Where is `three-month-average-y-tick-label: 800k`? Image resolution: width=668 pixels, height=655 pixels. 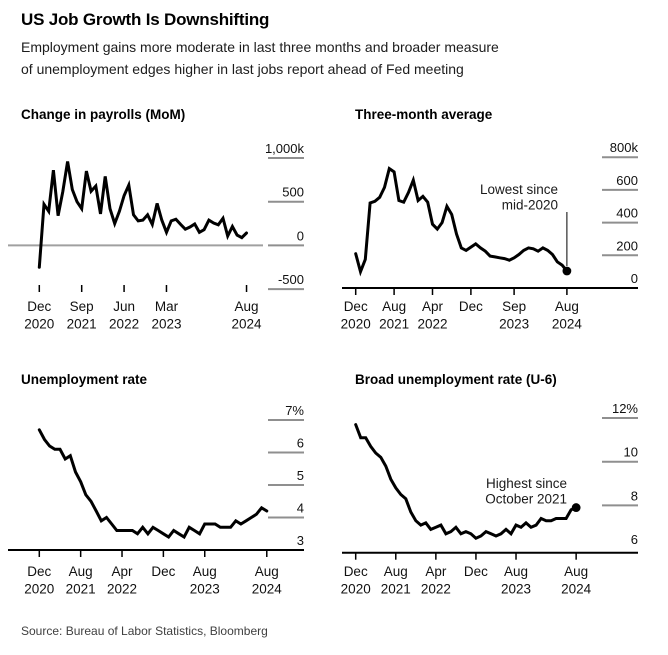
three-month-average-y-tick-label: 800k is located at coordinates (624, 147).